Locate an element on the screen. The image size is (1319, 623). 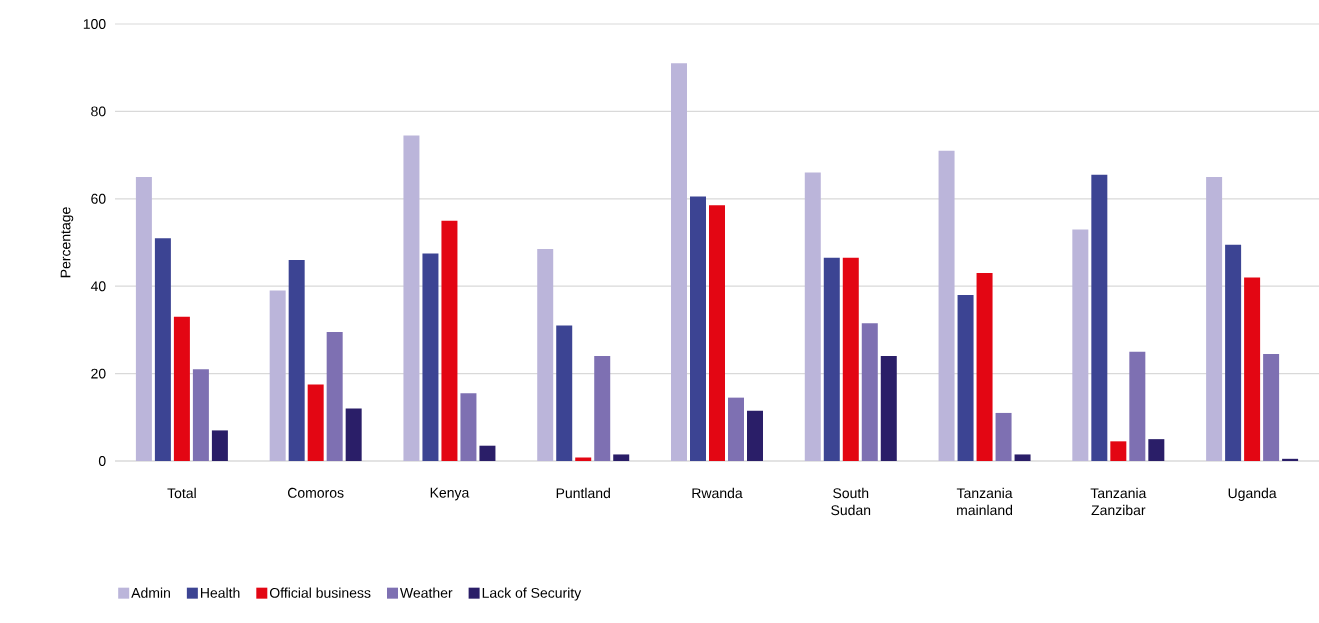
legend-label: Health is located at coordinates (220, 592).